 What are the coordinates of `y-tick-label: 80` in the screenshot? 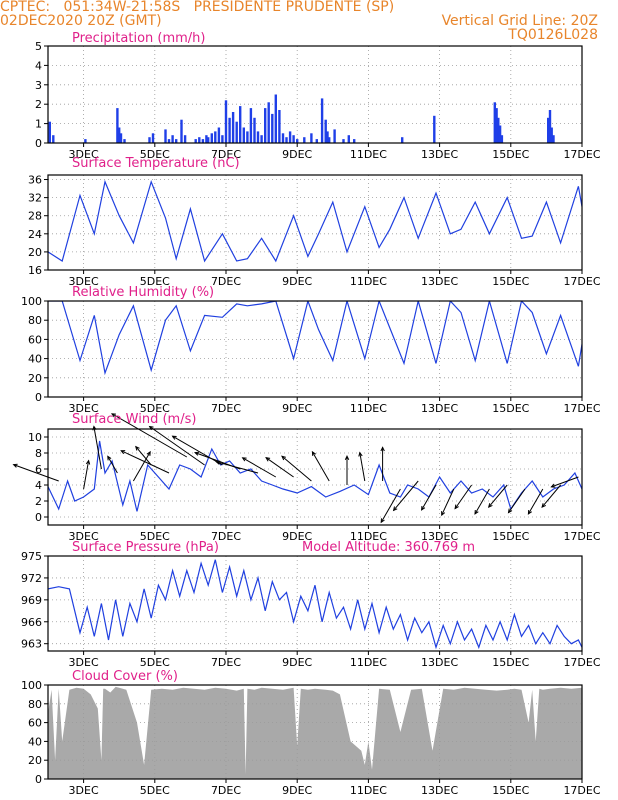 It's located at (35, 320).